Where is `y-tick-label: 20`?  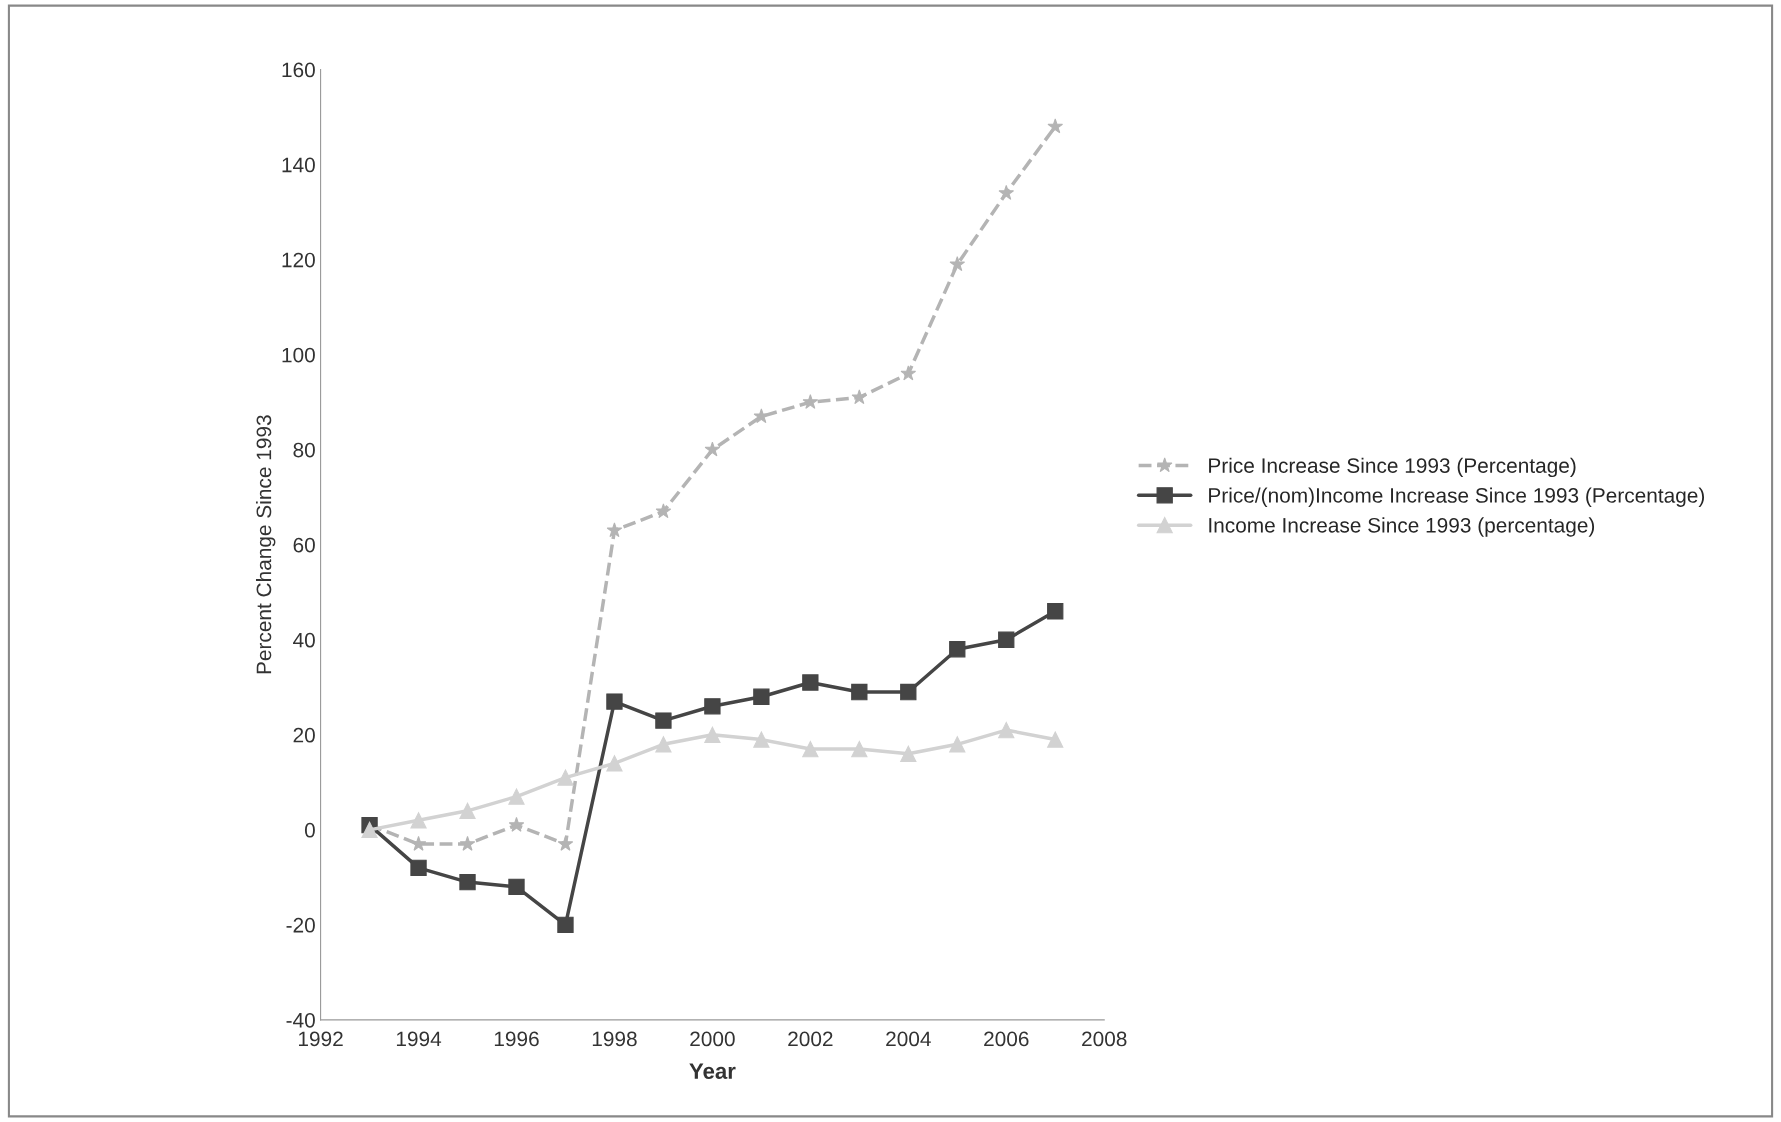
y-tick-label: 20 is located at coordinates (304, 735).